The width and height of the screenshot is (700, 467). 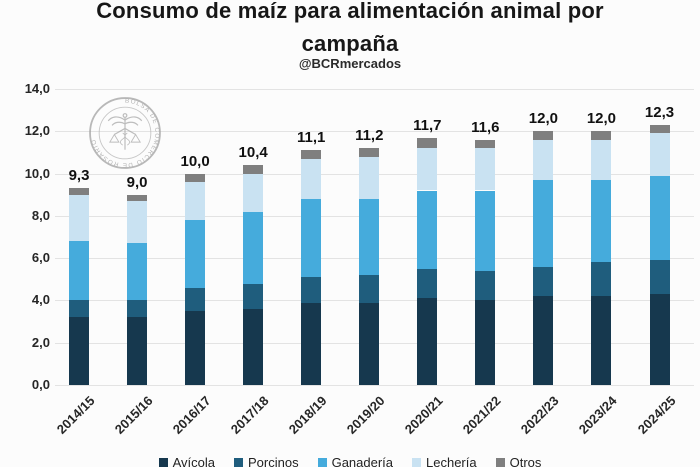 I want to click on bar-total-label-2014-15: 9,3, so click(x=79, y=176).